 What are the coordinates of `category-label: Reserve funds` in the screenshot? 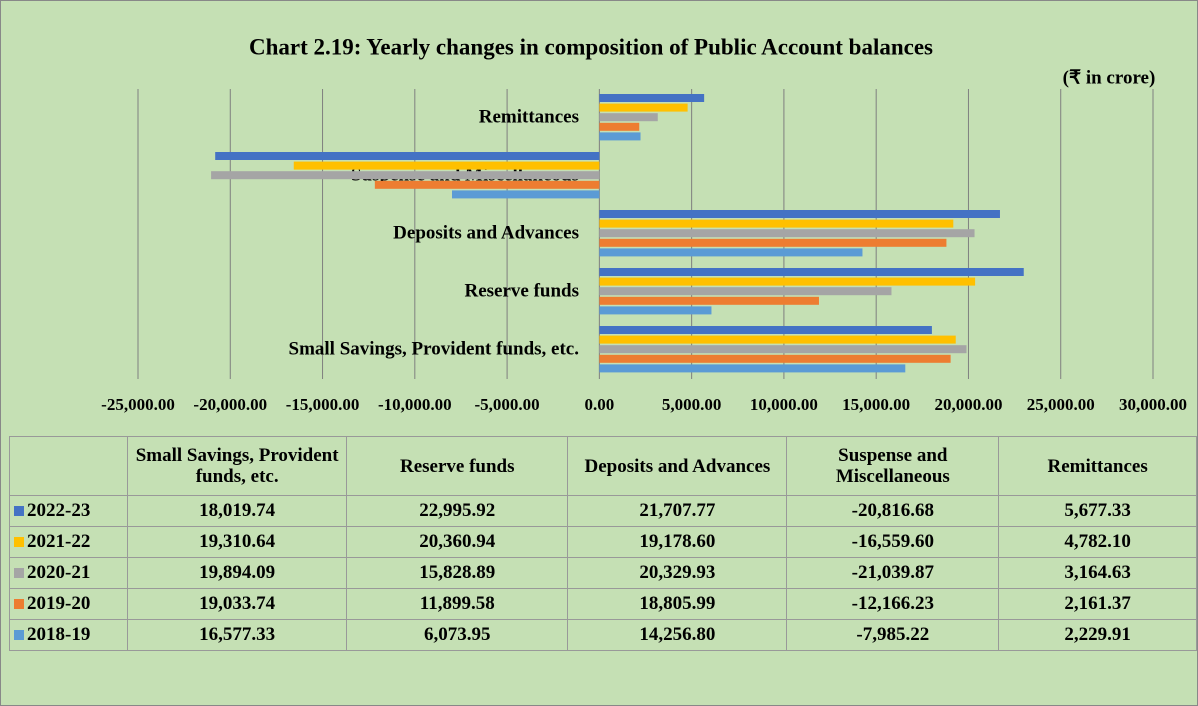 It's located at (521, 290).